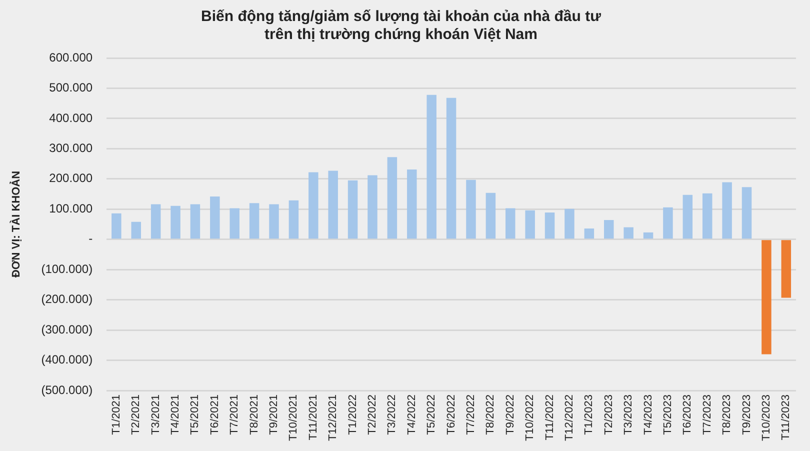 The image size is (810, 451). Describe the element at coordinates (294, 418) in the screenshot. I see `x-tick-label: T10/2021` at that location.